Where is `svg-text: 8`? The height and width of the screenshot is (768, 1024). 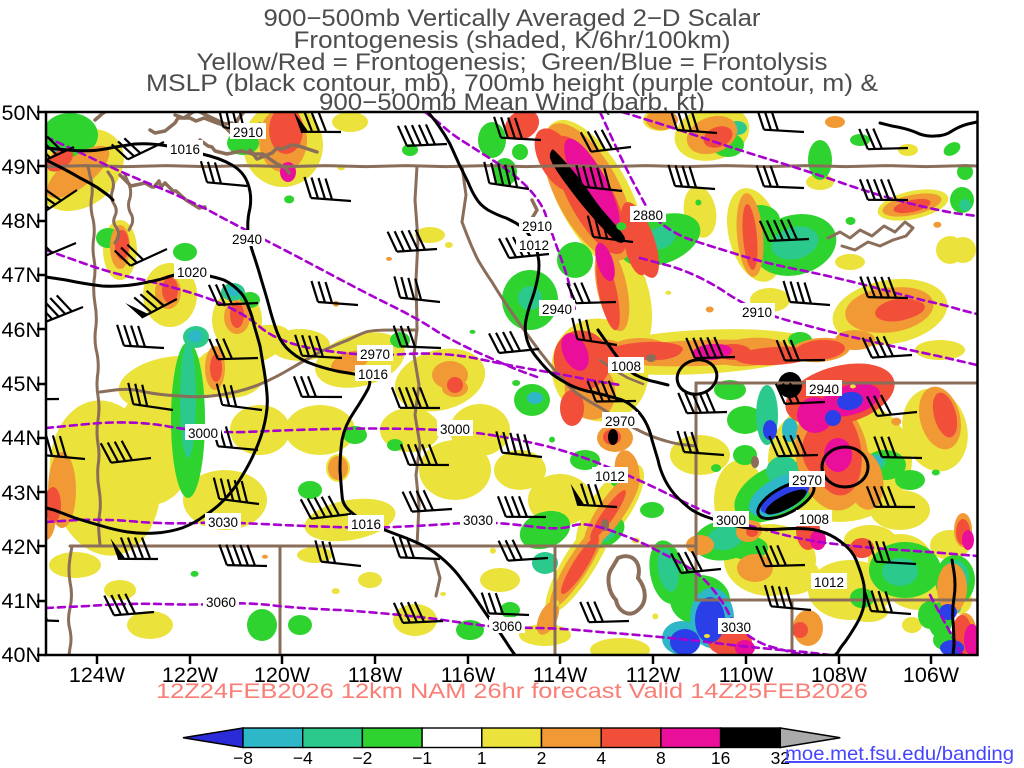
svg-text: 8 is located at coordinates (661, 758).